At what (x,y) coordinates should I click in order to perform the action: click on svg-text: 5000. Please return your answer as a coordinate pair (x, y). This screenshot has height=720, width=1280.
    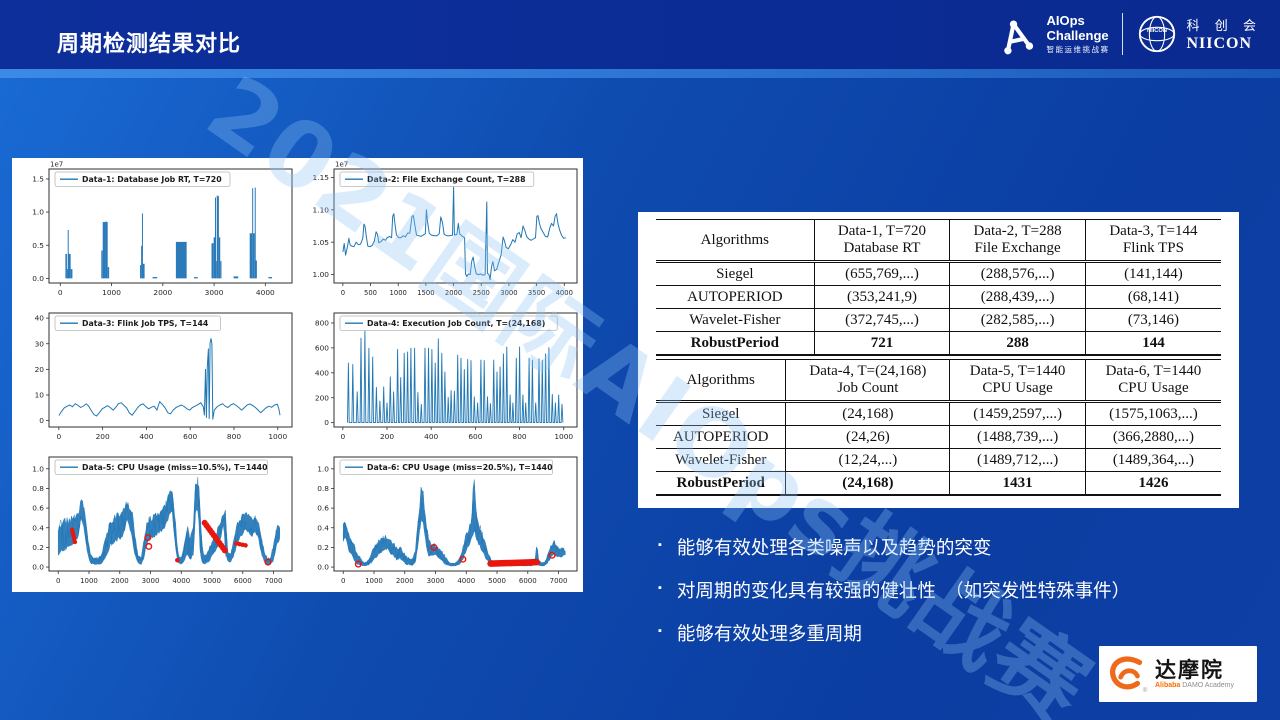
    Looking at the image, I should click on (497, 581).